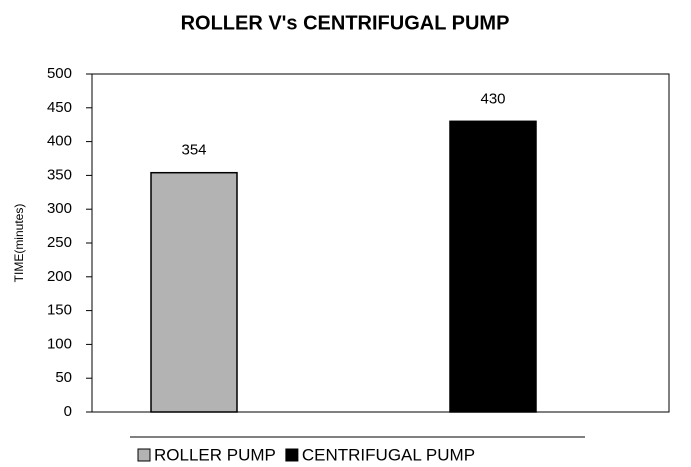  What do you see at coordinates (19, 243) in the screenshot?
I see `y-axis-label: TIME(minutes)` at bounding box center [19, 243].